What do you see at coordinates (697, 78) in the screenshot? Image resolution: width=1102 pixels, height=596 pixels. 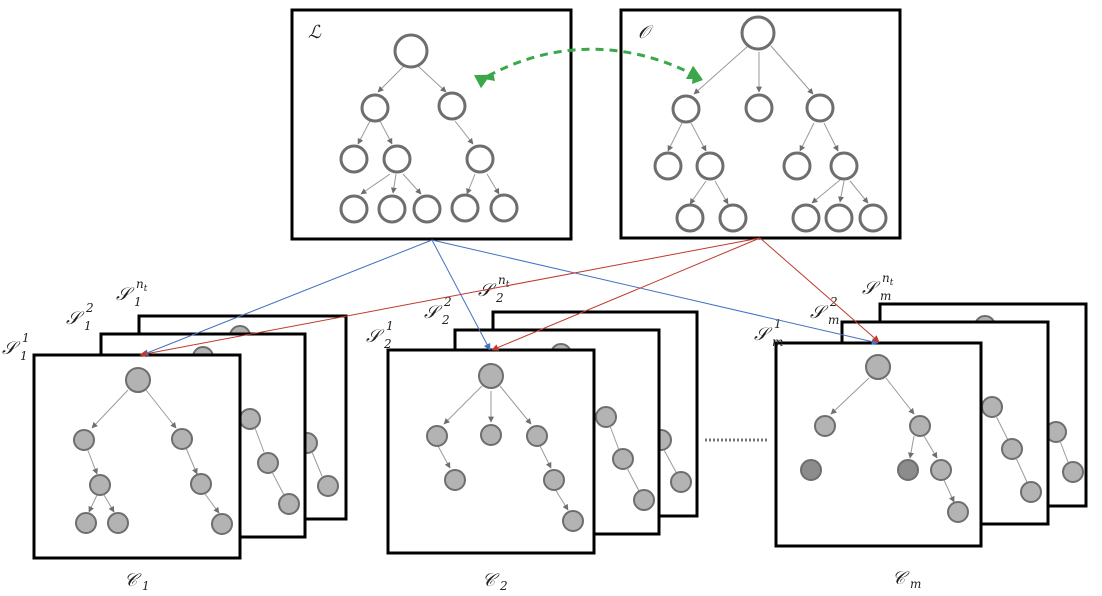 I see `green-arrowhead-right` at bounding box center [697, 78].